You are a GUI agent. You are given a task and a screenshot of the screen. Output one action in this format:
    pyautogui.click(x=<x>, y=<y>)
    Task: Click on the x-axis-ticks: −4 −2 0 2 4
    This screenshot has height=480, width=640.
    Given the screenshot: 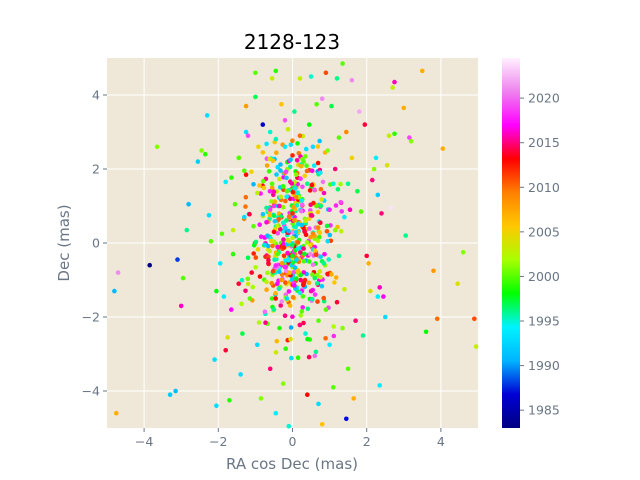 What is the action you would take?
    pyautogui.click(x=290, y=438)
    